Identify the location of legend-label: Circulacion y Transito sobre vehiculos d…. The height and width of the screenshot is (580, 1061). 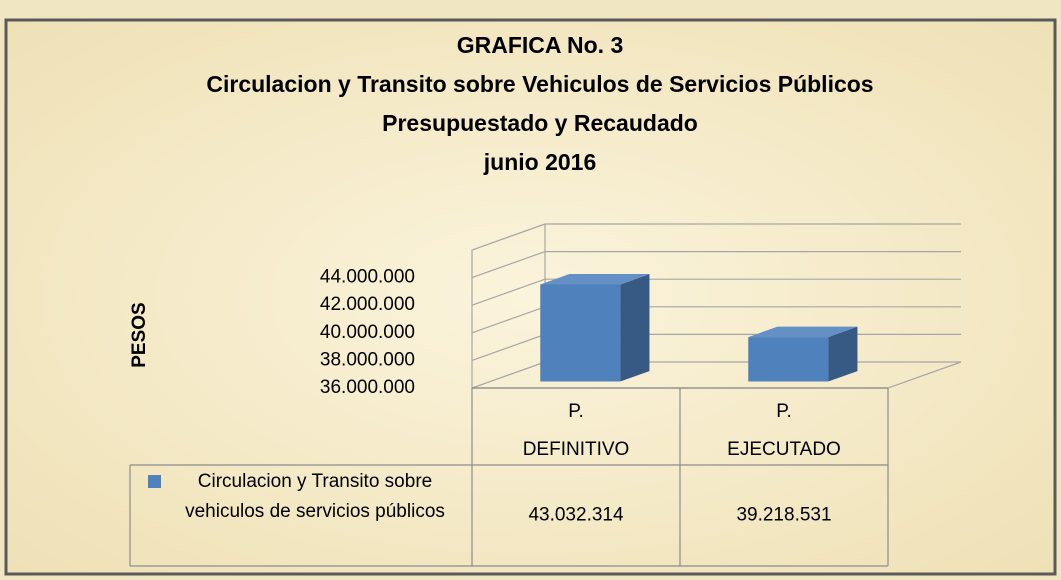
(315, 496).